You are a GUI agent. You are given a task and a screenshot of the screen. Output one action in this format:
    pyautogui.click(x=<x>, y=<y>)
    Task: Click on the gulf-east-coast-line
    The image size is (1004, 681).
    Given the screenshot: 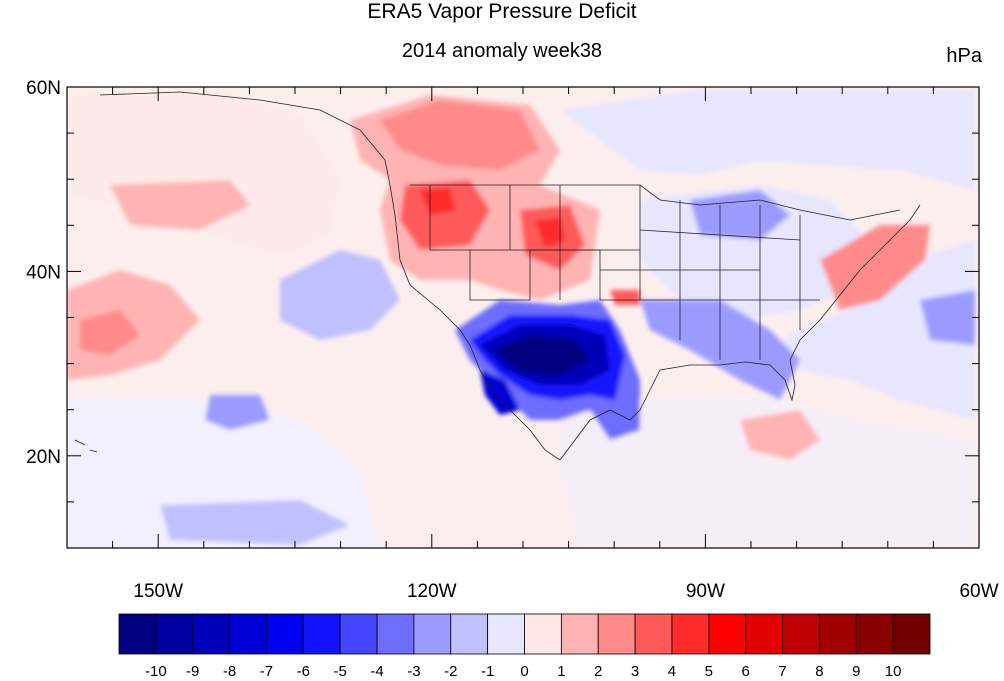 What is the action you would take?
    pyautogui.click(x=740, y=332)
    